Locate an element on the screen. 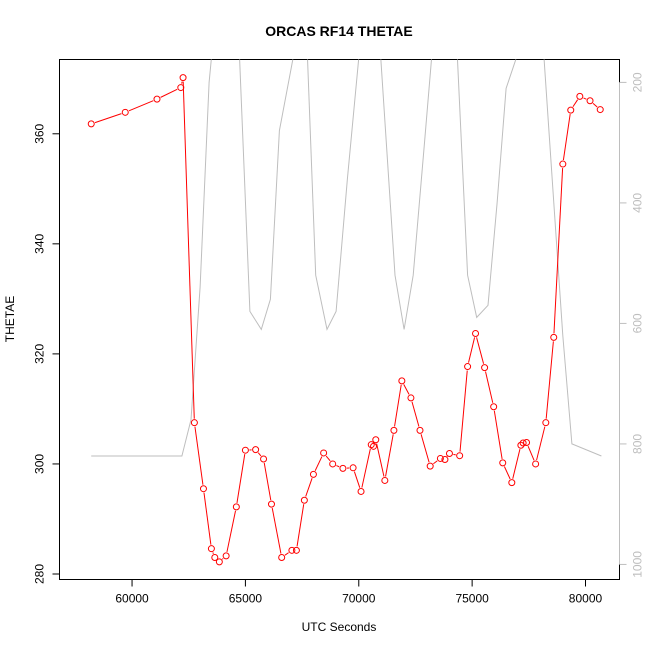 Image resolution: width=650 pixels, height=650 pixels. y2-axis: 200 400 600 800 1000 is located at coordinates (632, 325).